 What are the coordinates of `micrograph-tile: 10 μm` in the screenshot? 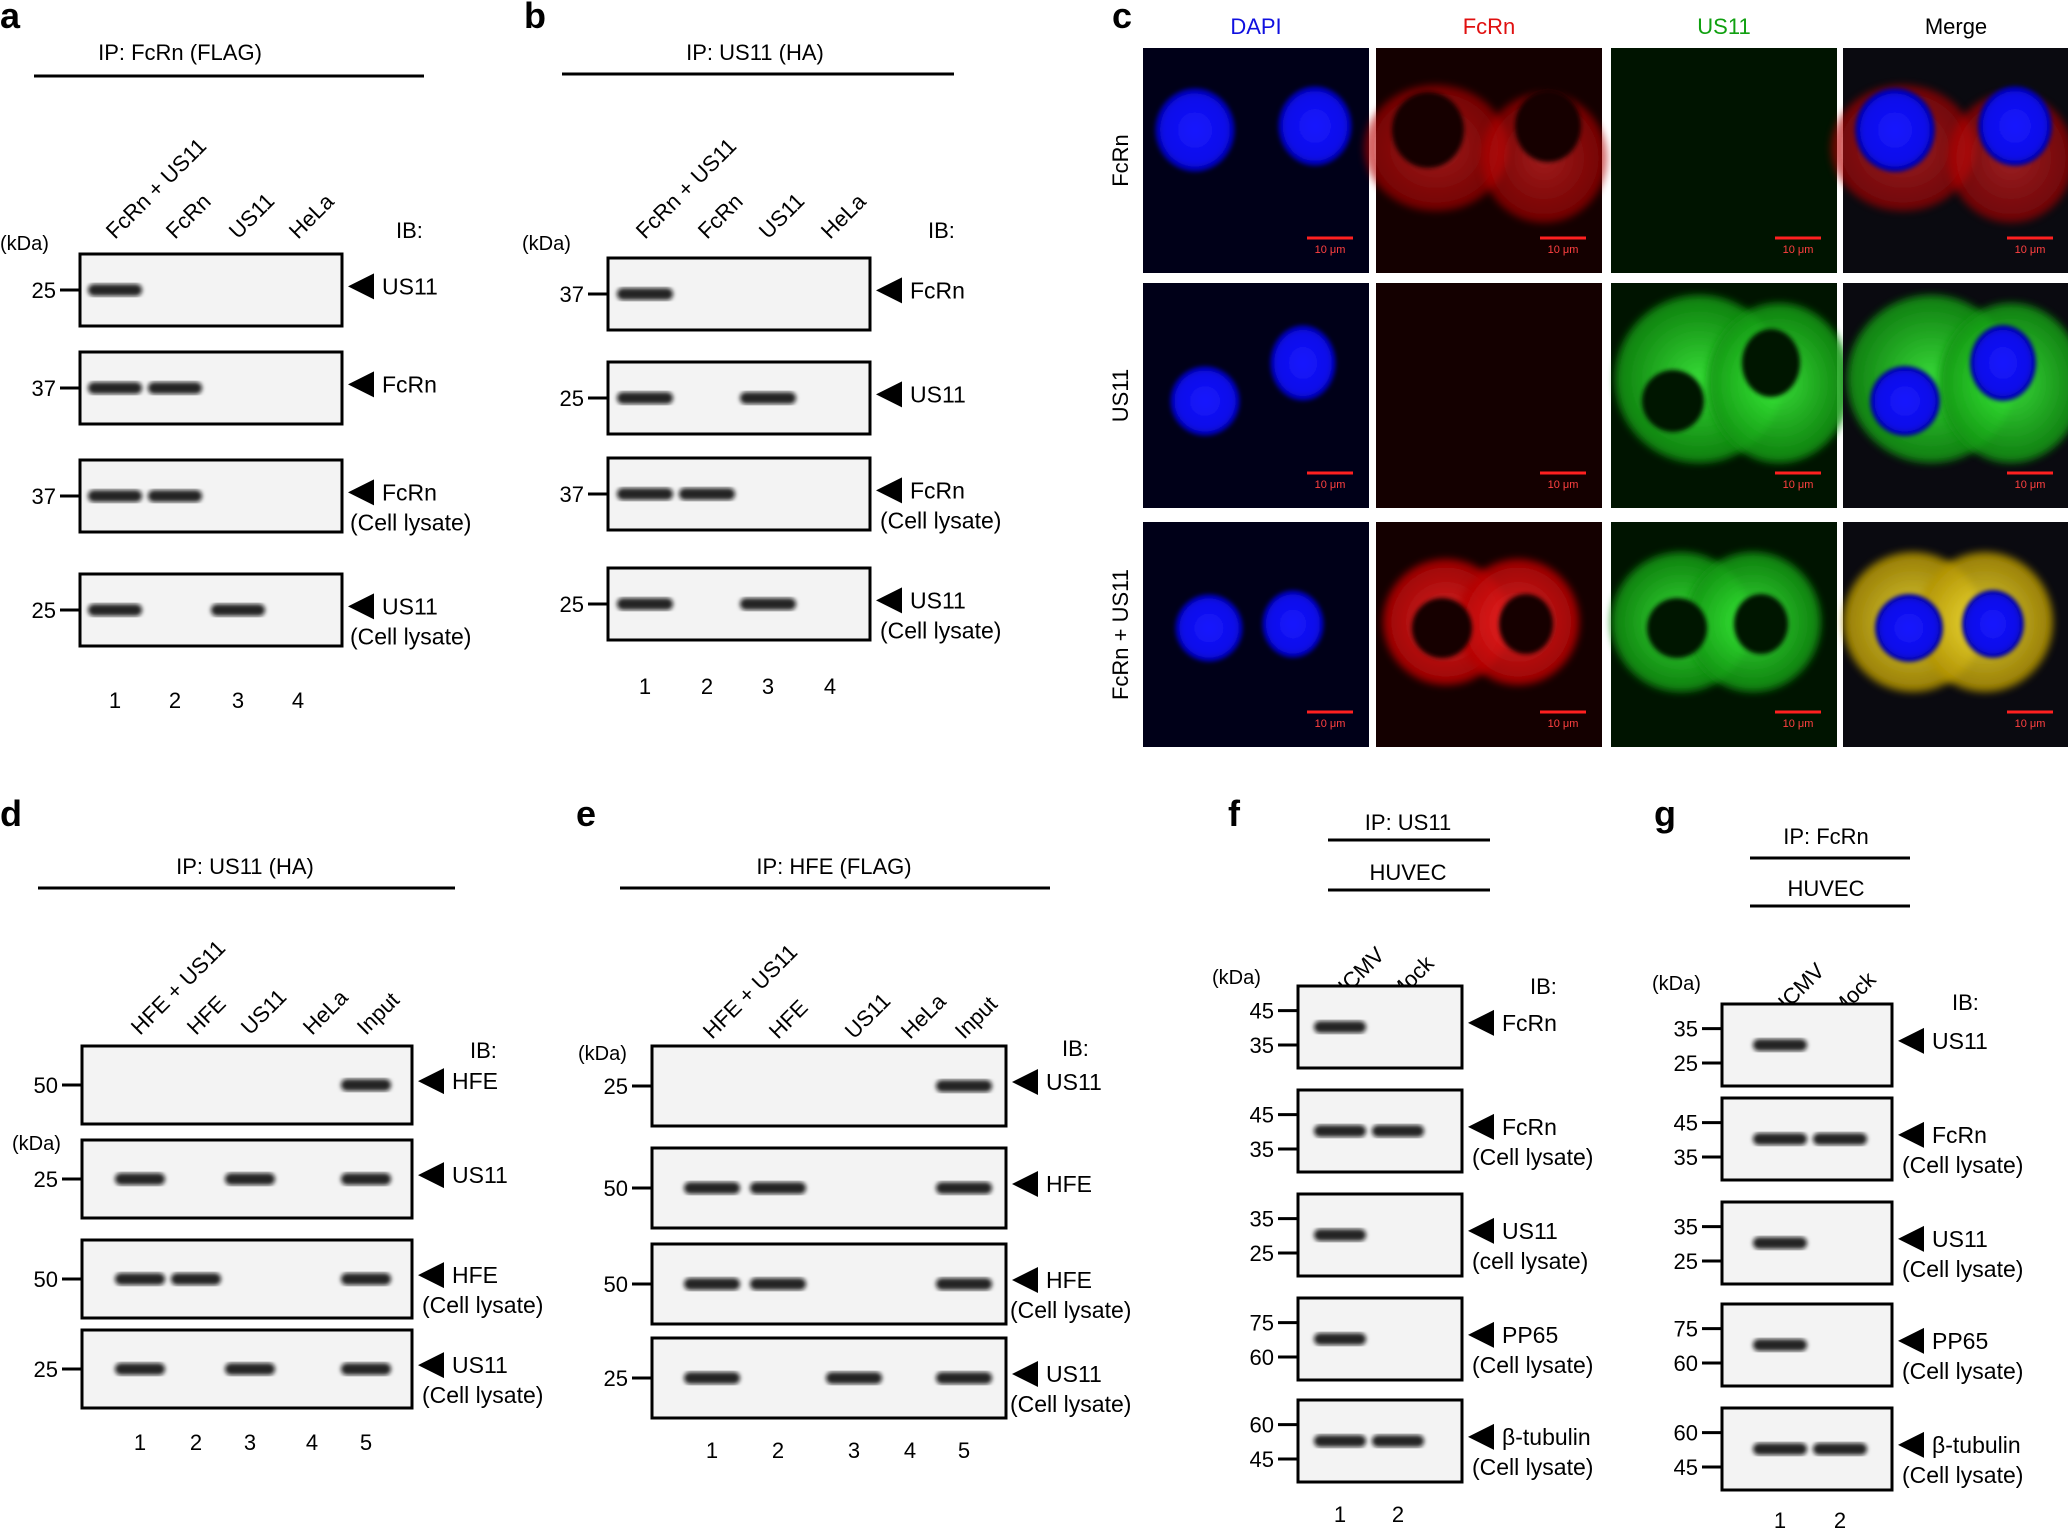 It's located at (1489, 395).